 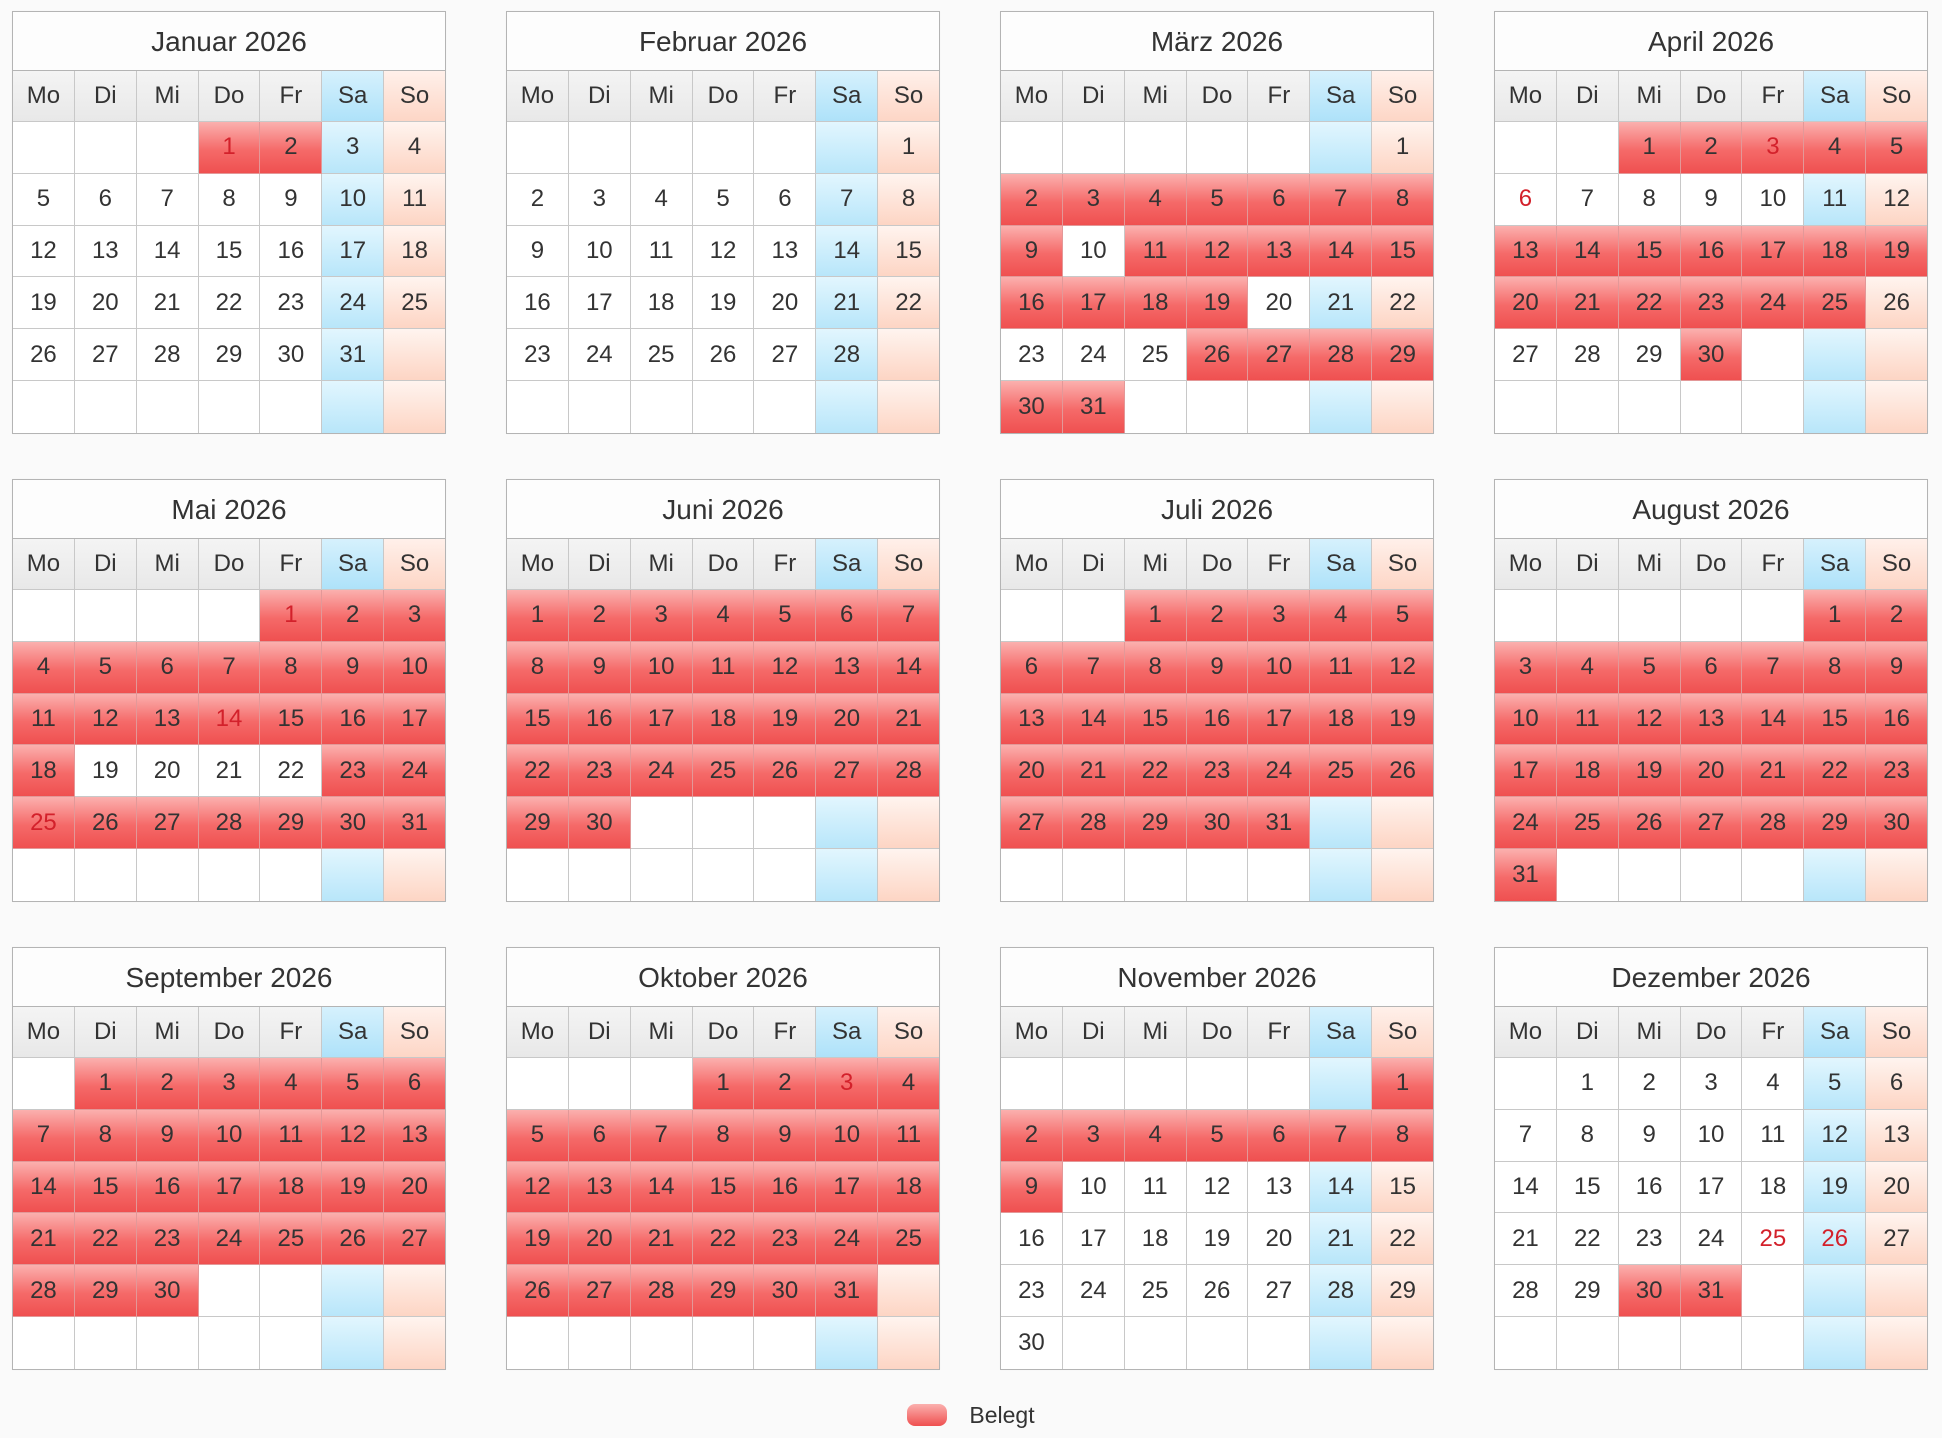 What do you see at coordinates (1217, 1187) in the screenshot?
I see `day-cell: 12` at bounding box center [1217, 1187].